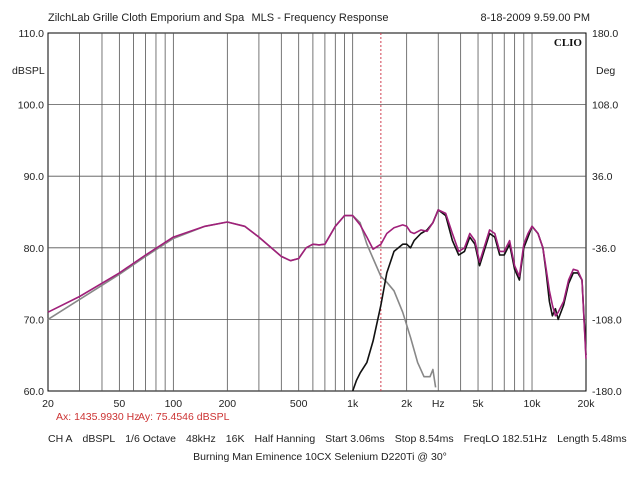  What do you see at coordinates (591, 439) in the screenshot?
I see `setting-item: Length 5.48ms` at bounding box center [591, 439].